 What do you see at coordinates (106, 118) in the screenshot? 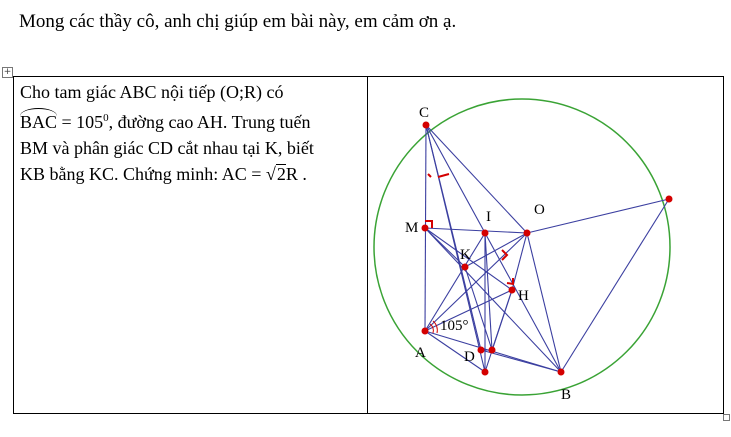
I see `degree-mark: 0` at bounding box center [106, 118].